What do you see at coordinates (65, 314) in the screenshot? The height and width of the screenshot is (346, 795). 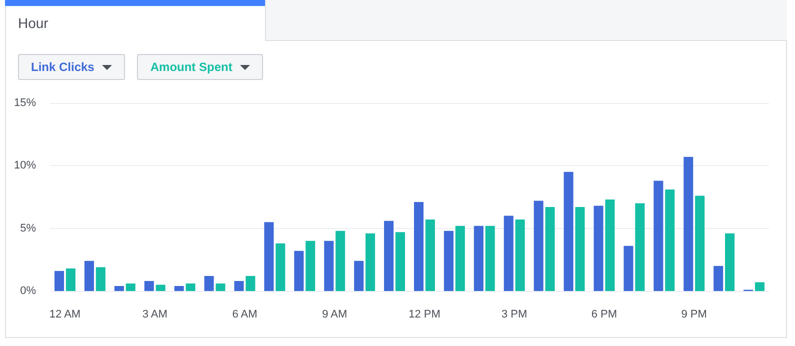 I see `x-tick-label: 12 AM` at bounding box center [65, 314].